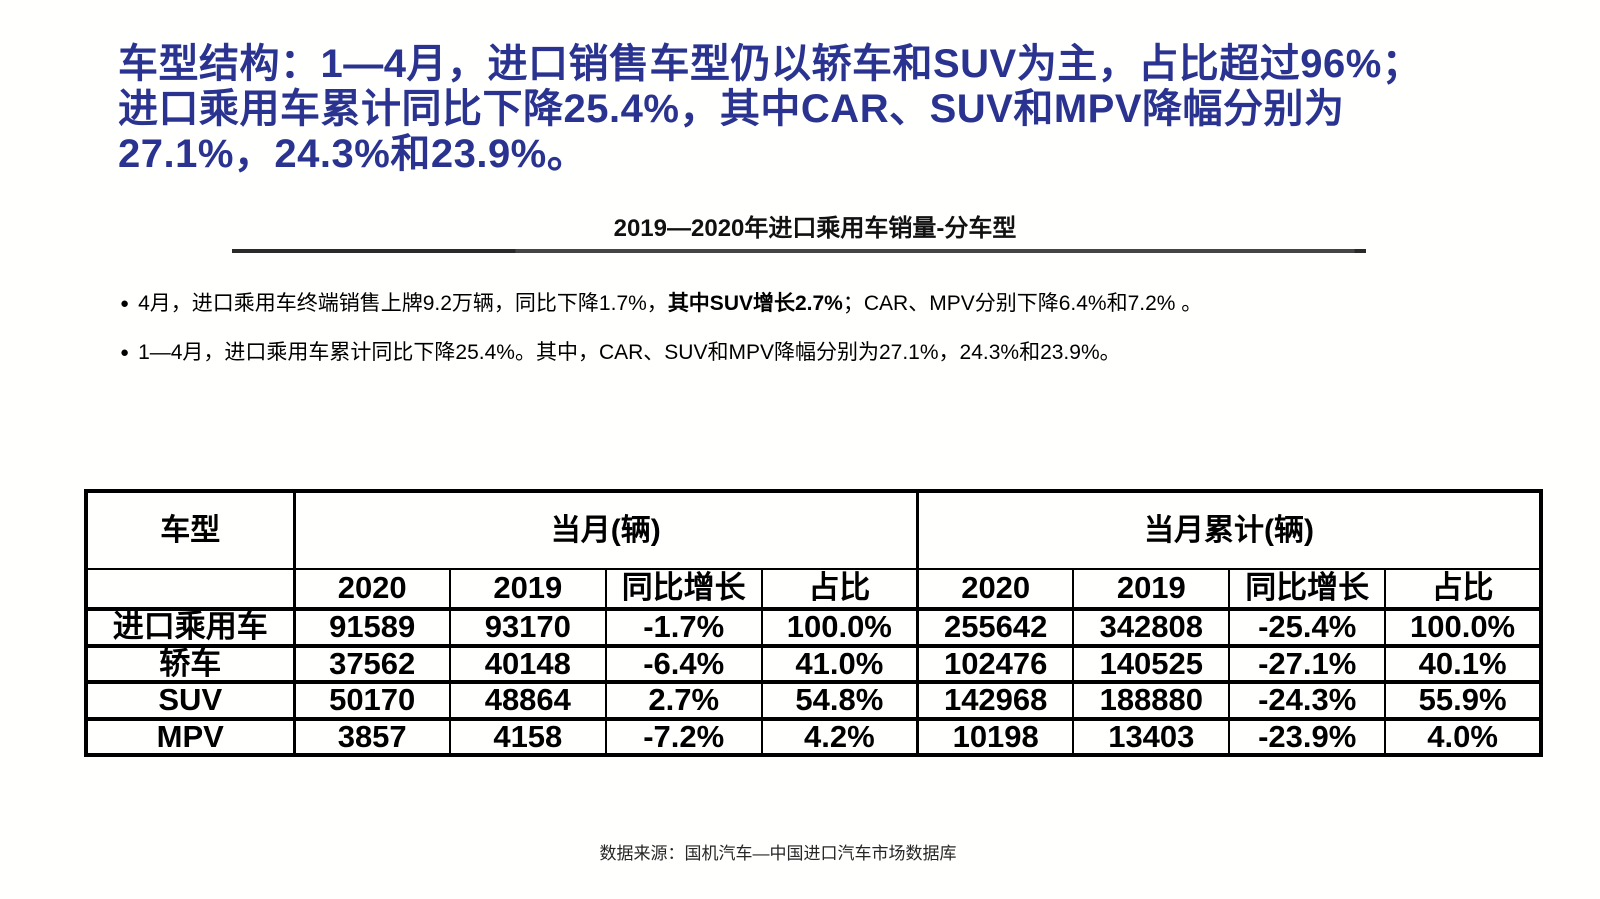 This screenshot has height=899, width=1600. I want to click on row-label: SUV, so click(190, 699).